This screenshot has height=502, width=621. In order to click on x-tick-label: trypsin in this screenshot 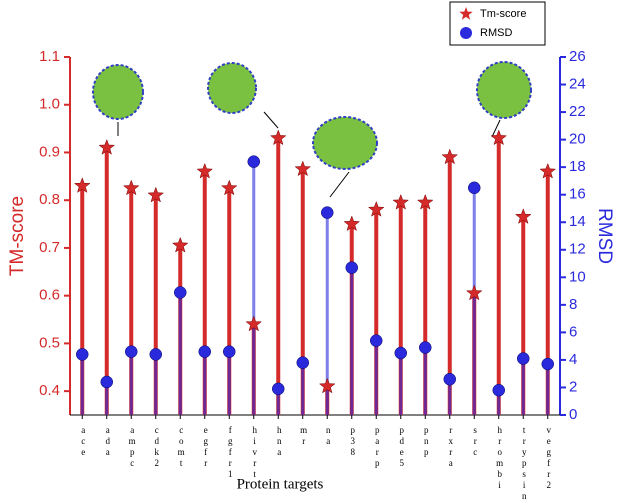, I will do `click(524, 463)`.